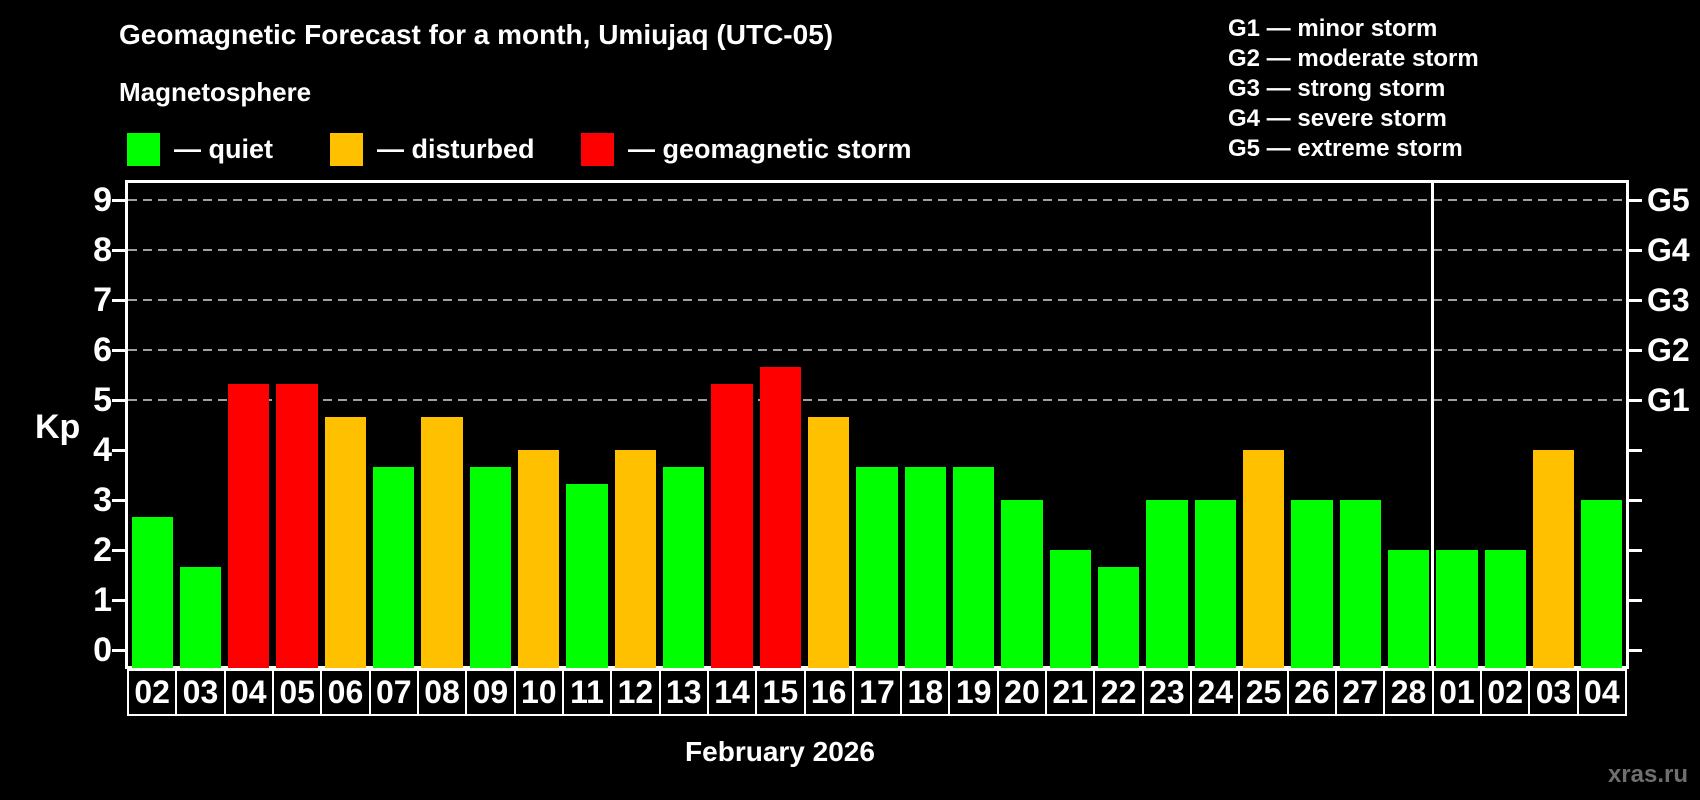 This screenshot has width=1700, height=800. Describe the element at coordinates (1668, 250) in the screenshot. I see `g-axis-label-g4: G4` at that location.